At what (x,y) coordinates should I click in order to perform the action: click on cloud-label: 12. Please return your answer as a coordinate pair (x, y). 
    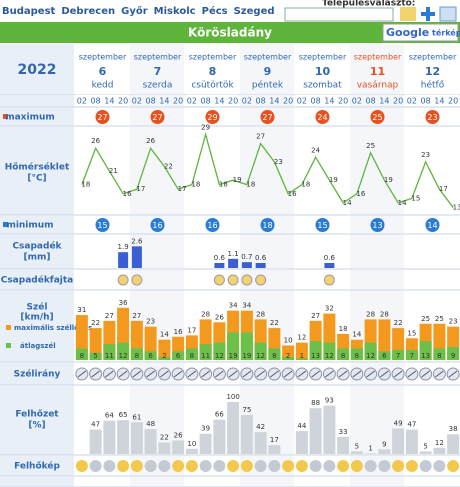
    Looking at the image, I should click on (439, 443).